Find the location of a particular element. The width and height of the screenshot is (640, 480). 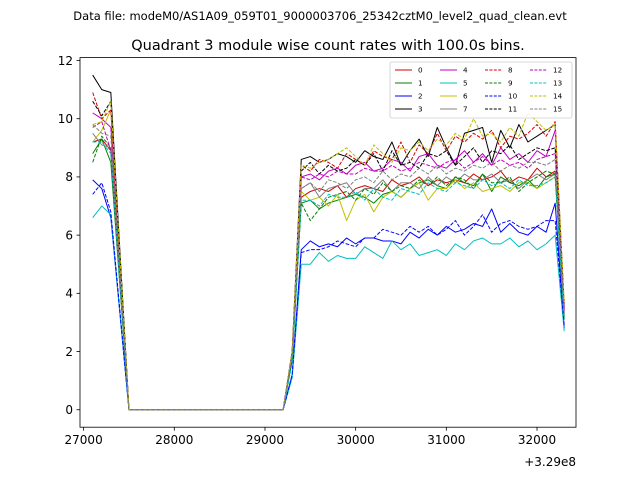

x-tick-label: 29000 is located at coordinates (265, 440).